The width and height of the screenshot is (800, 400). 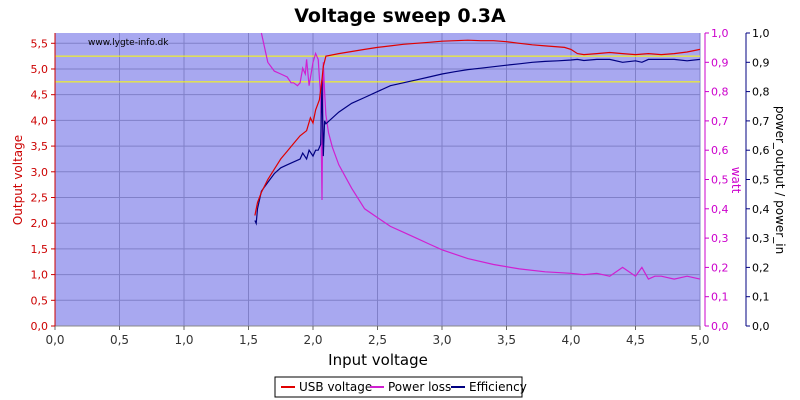 I want to click on reference-lines, so click(x=377, y=69).